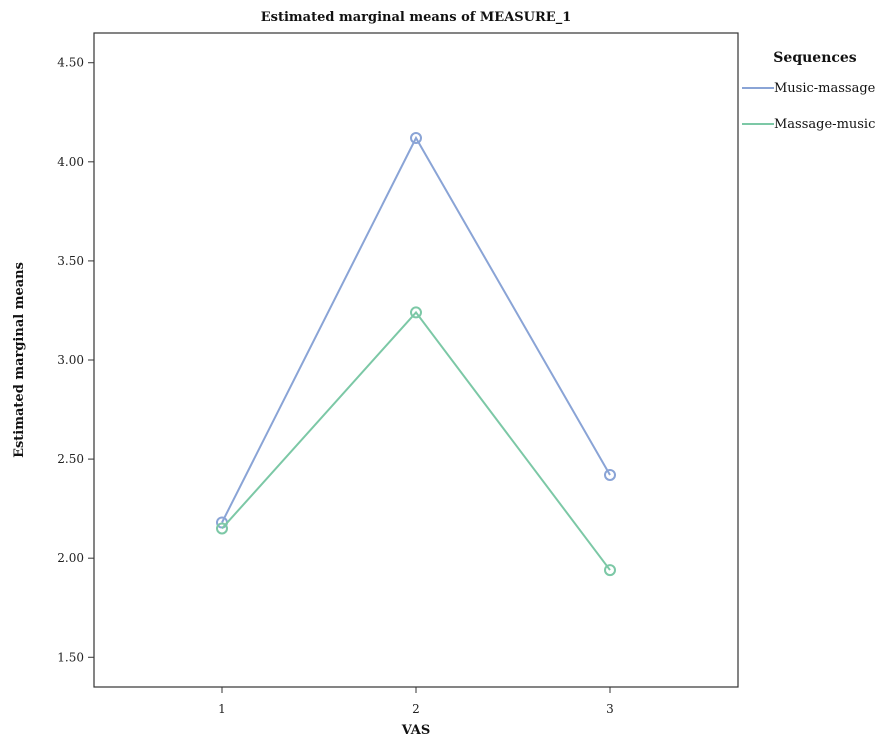 The width and height of the screenshot is (886, 739). I want to click on legend-title: Sequences, so click(815, 58).